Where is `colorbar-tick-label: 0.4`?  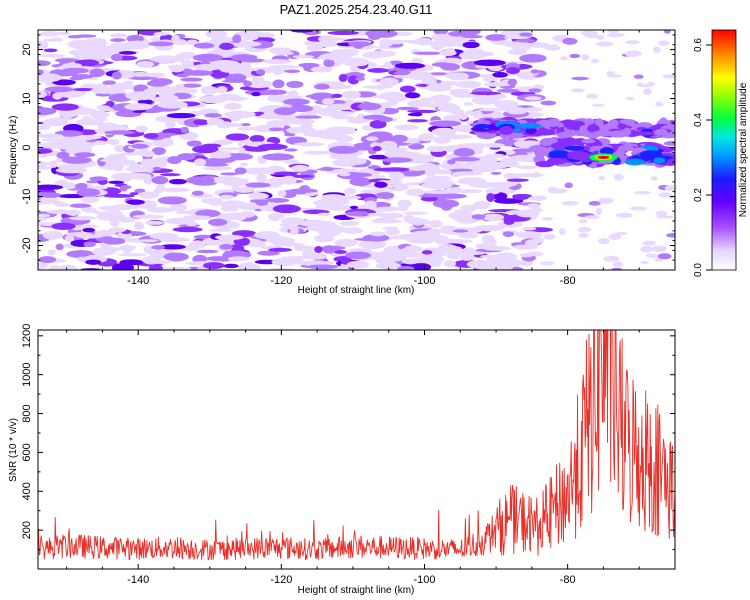
colorbar-tick-label: 0.4 is located at coordinates (698, 120).